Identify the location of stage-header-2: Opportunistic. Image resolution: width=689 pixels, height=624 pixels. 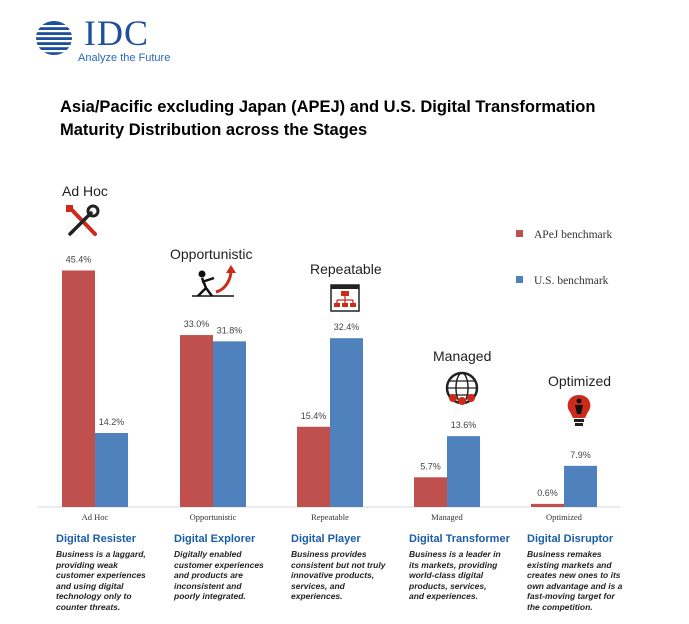
(211, 254).